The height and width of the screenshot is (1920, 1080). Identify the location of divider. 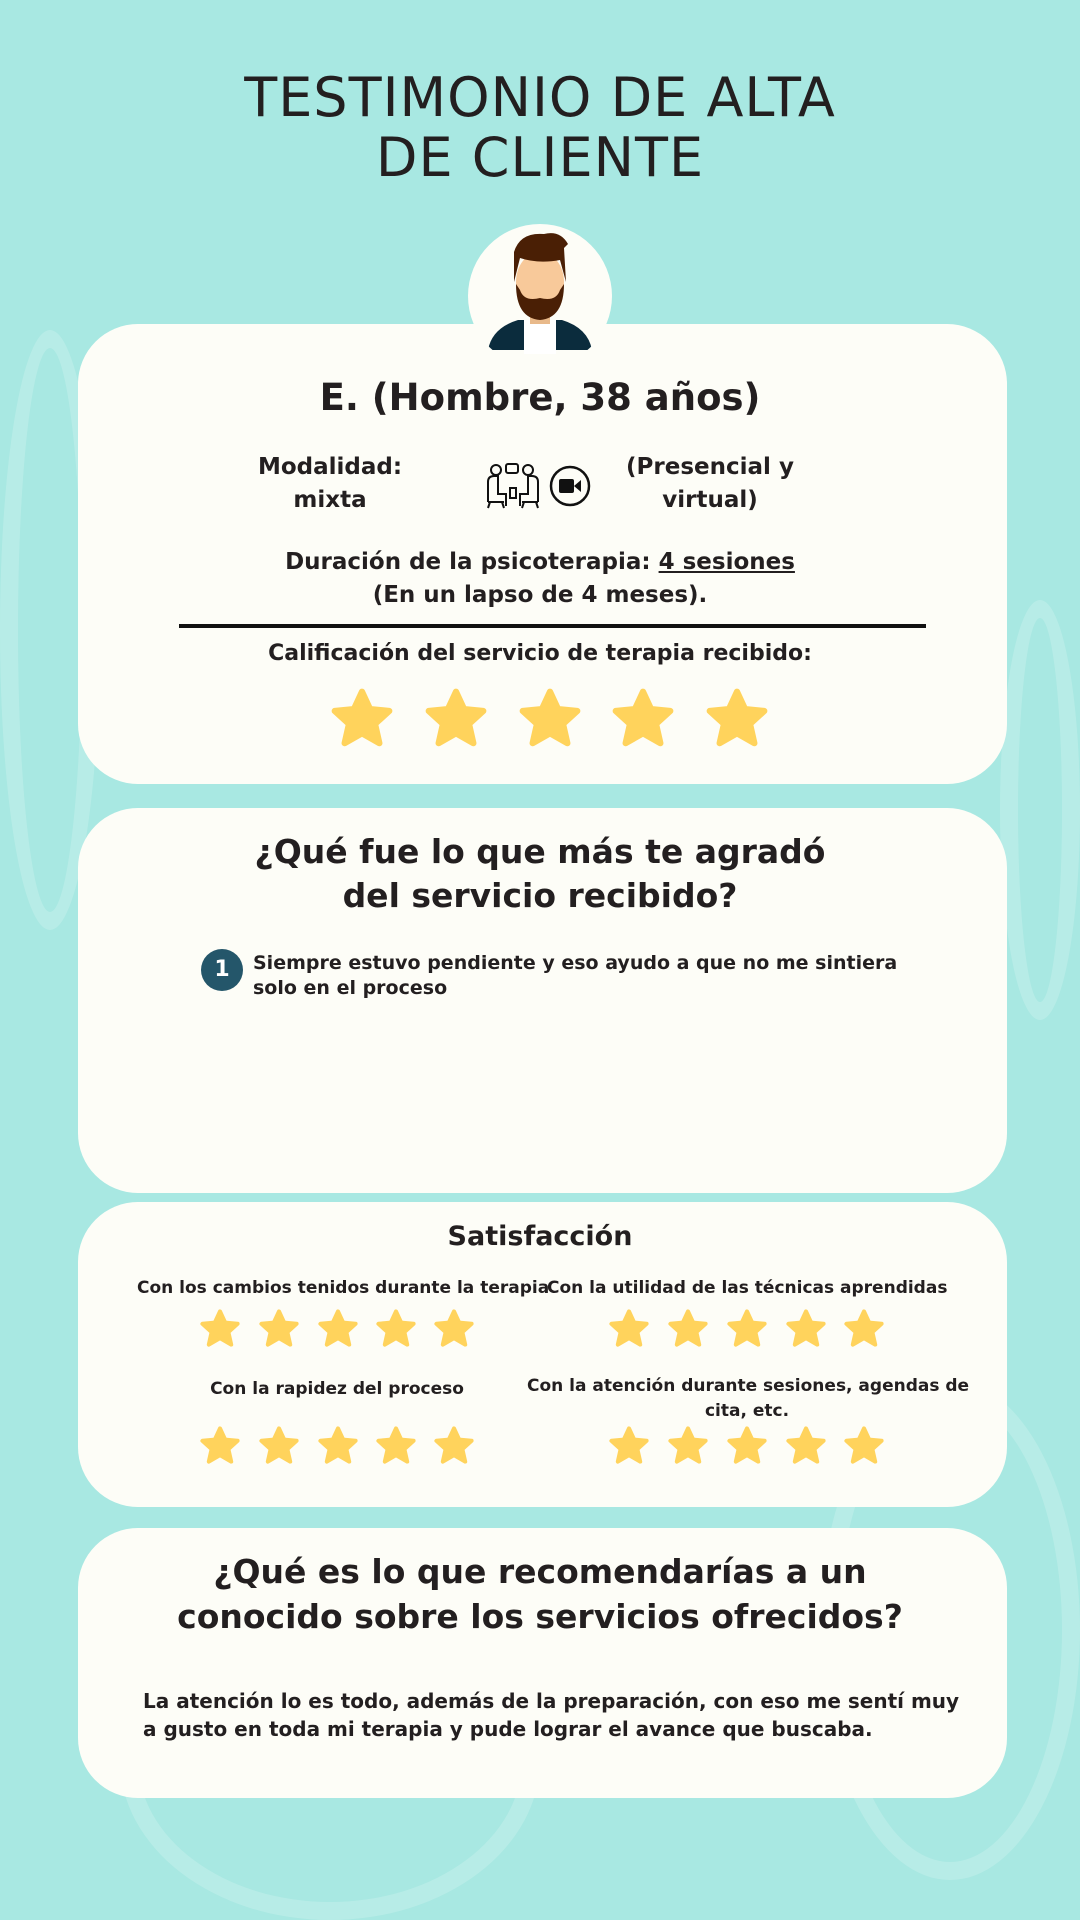
(552, 626).